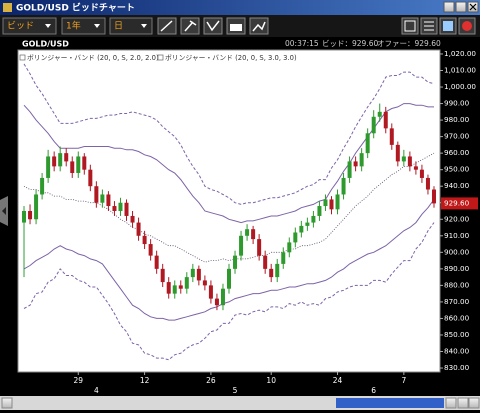 The image size is (480, 413). Describe the element at coordinates (457, 301) in the screenshot. I see `y-tick-label: 870.00` at that location.